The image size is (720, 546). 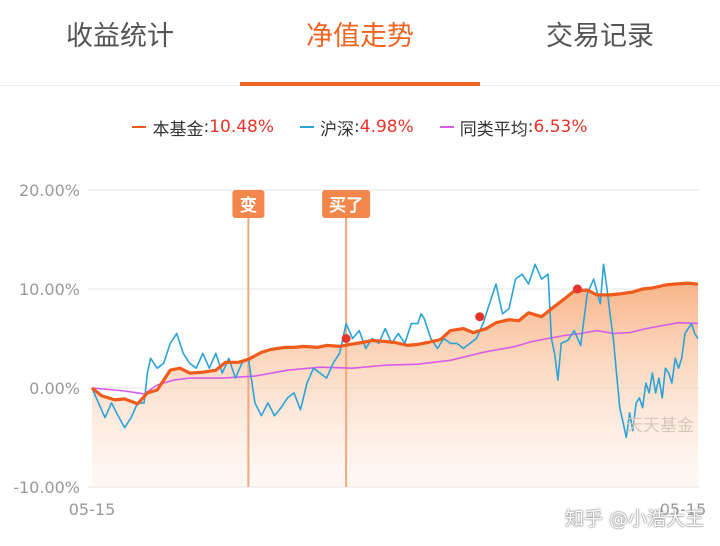 I want to click on legend-item-peer: 同类平均:6.53%, so click(x=513, y=127).